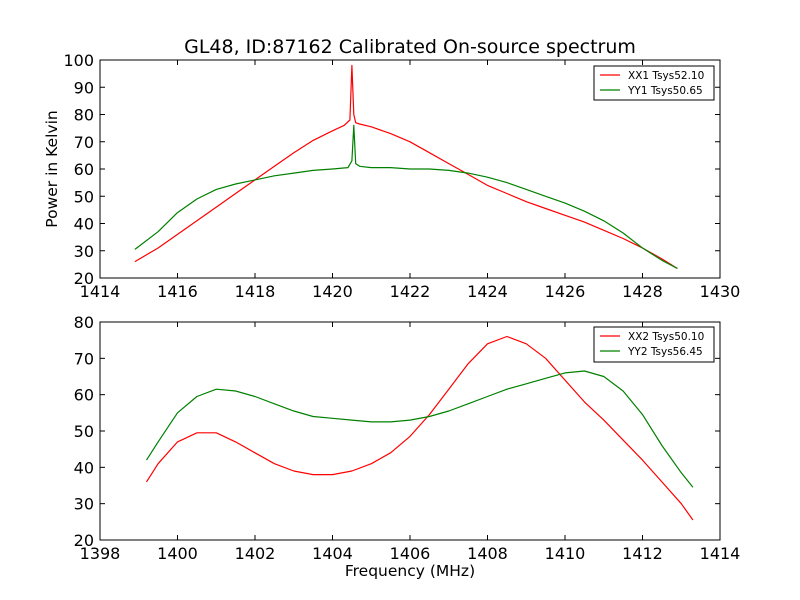 The width and height of the screenshot is (800, 600). I want to click on x-tick-label: 1398, so click(100, 553).